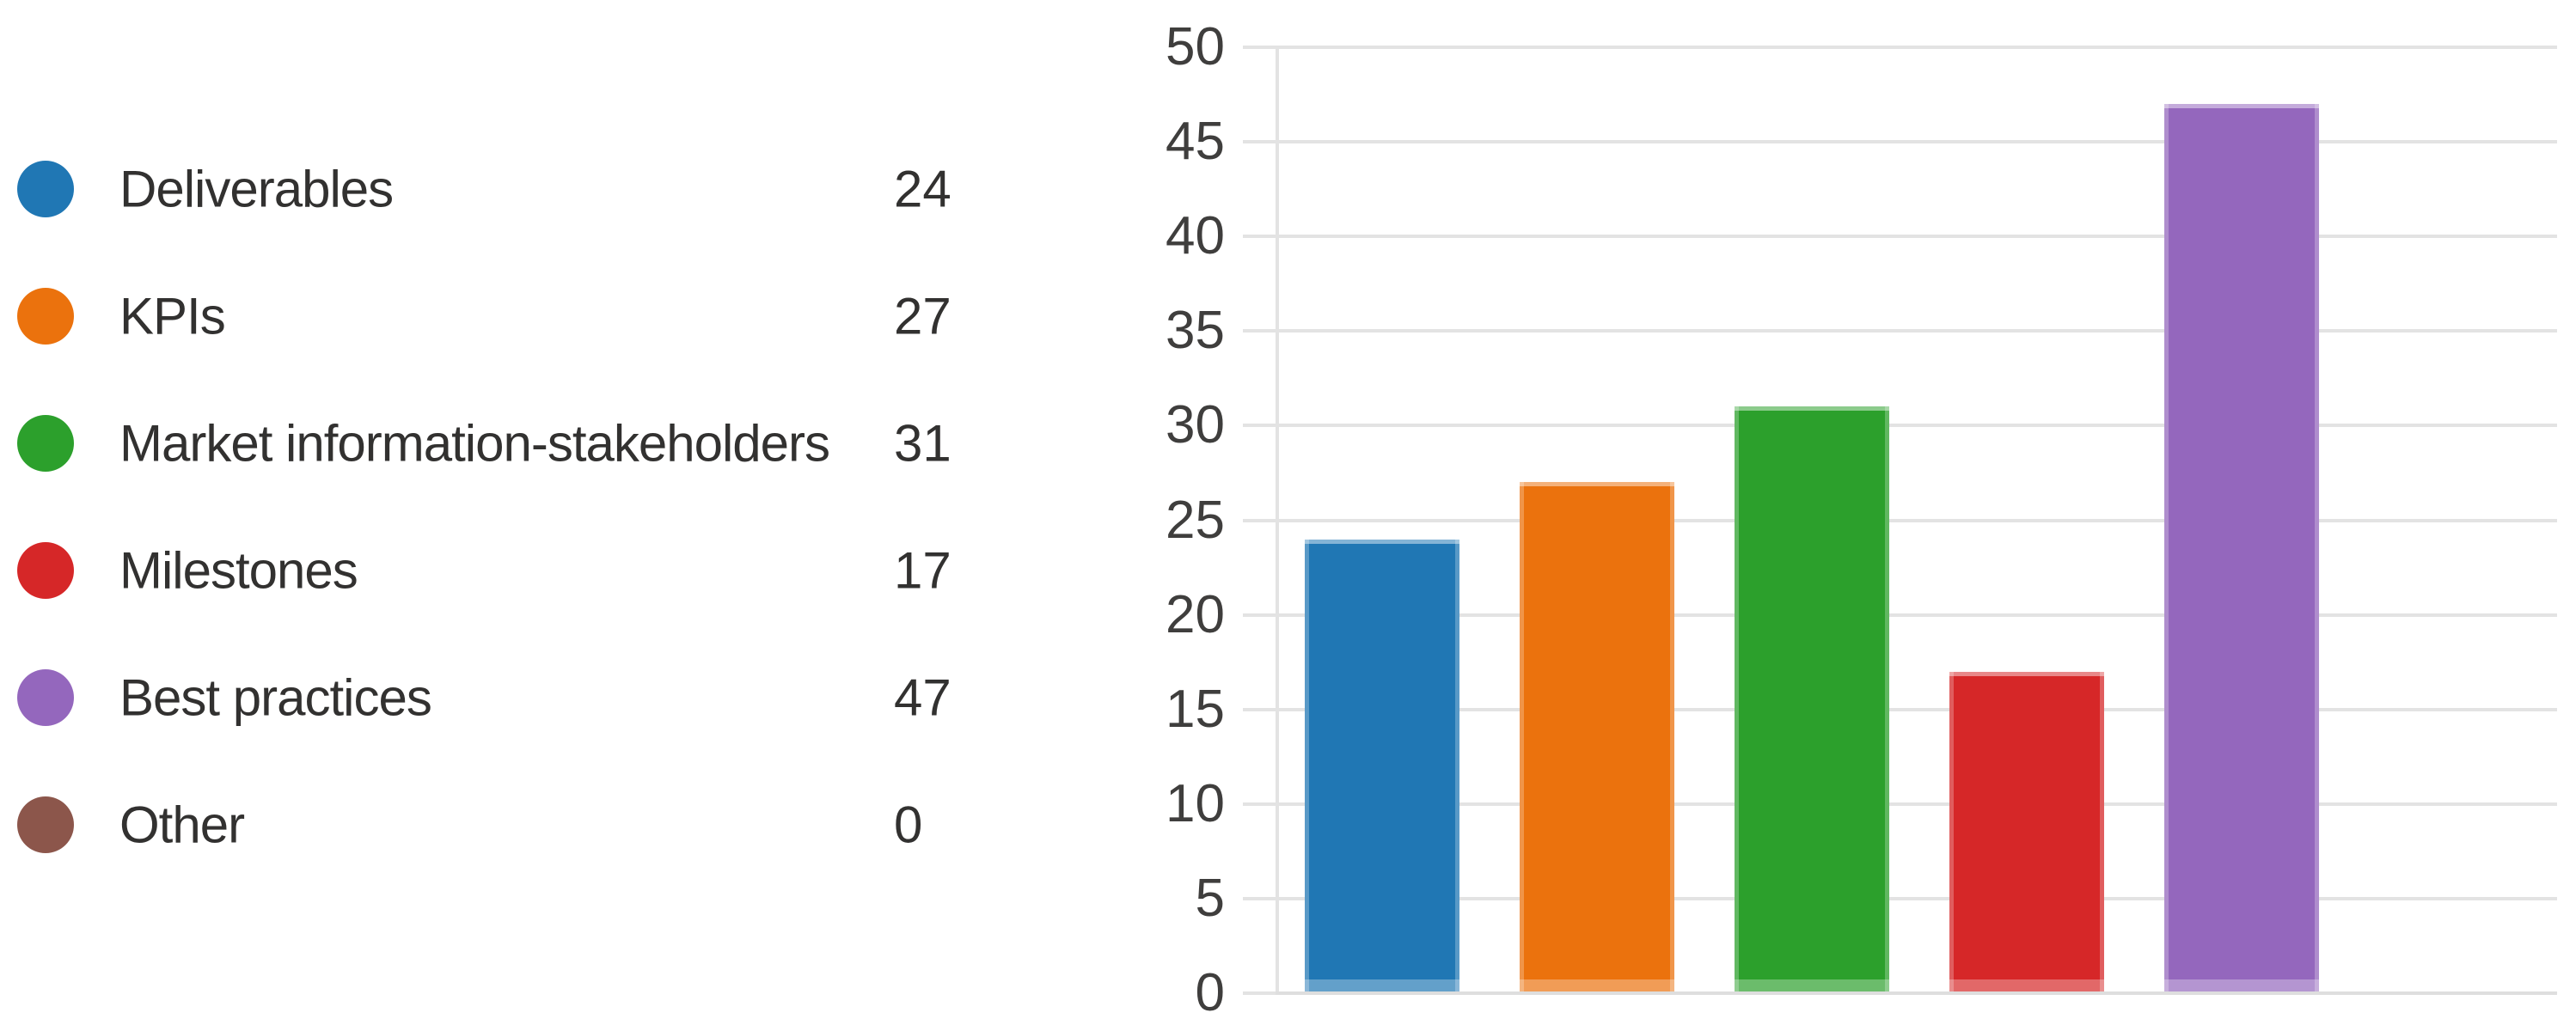  Describe the element at coordinates (1916, 993) in the screenshot. I see `x-axis-baseline` at that location.